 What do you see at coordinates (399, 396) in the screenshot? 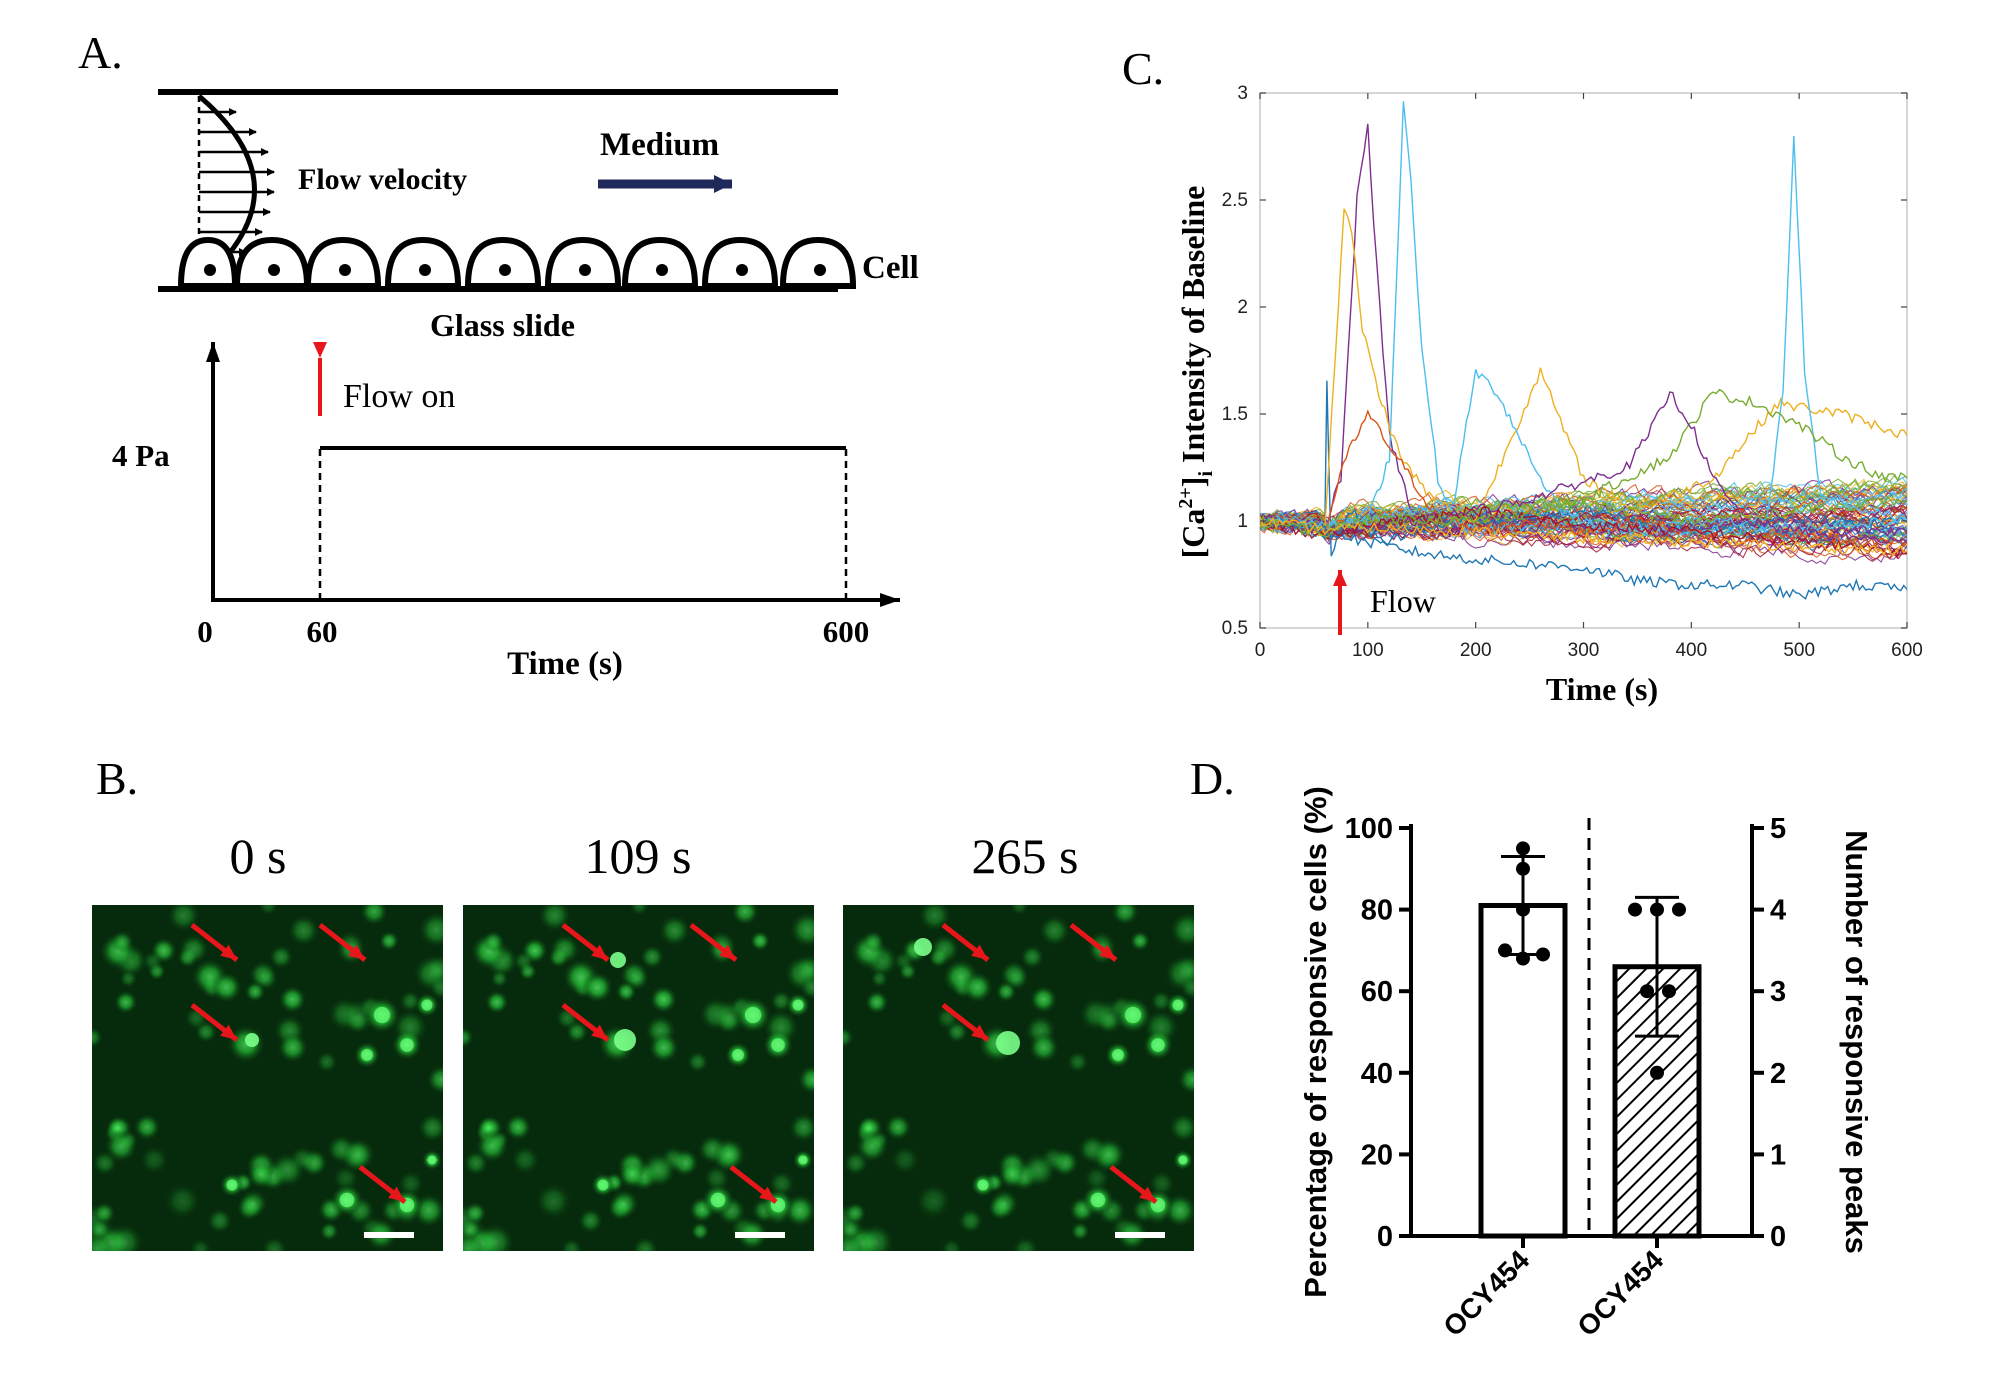
I see `flow-on-label: Flow on` at bounding box center [399, 396].